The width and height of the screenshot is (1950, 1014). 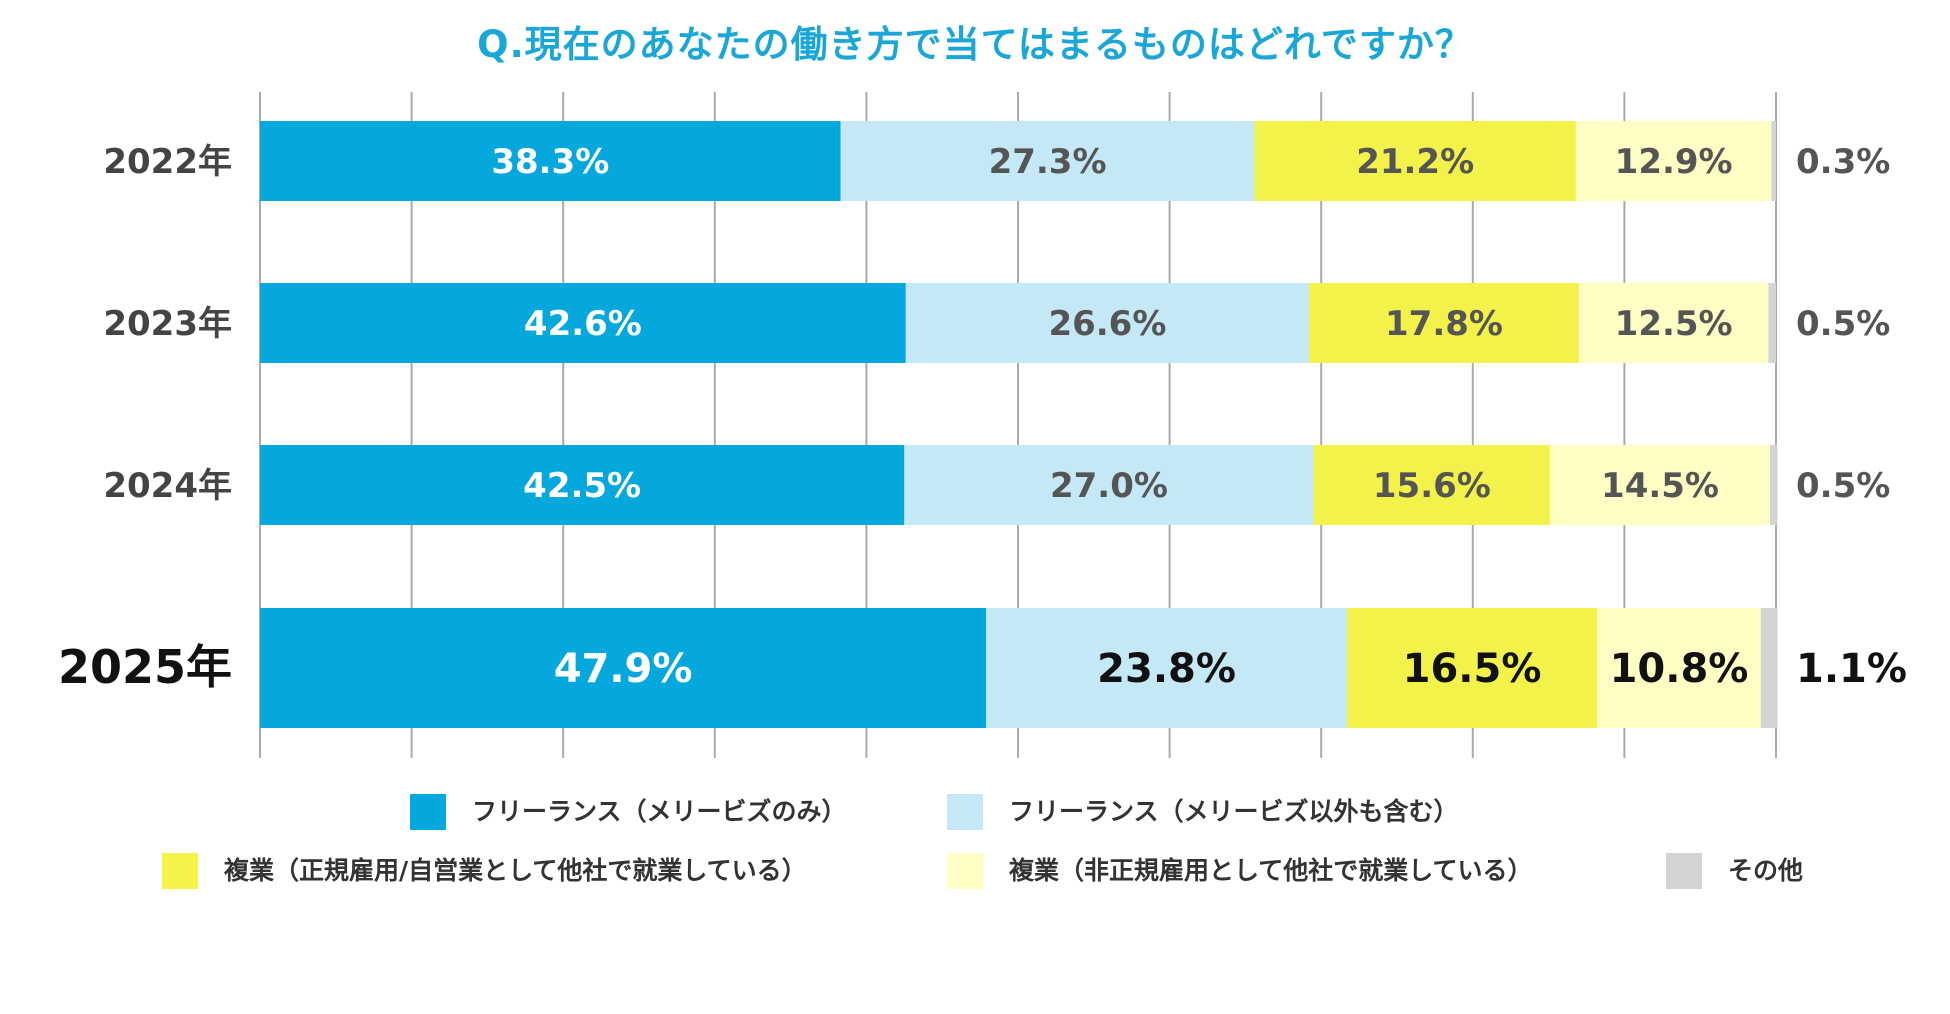 I want to click on category-label: 2024年, so click(x=167, y=486).